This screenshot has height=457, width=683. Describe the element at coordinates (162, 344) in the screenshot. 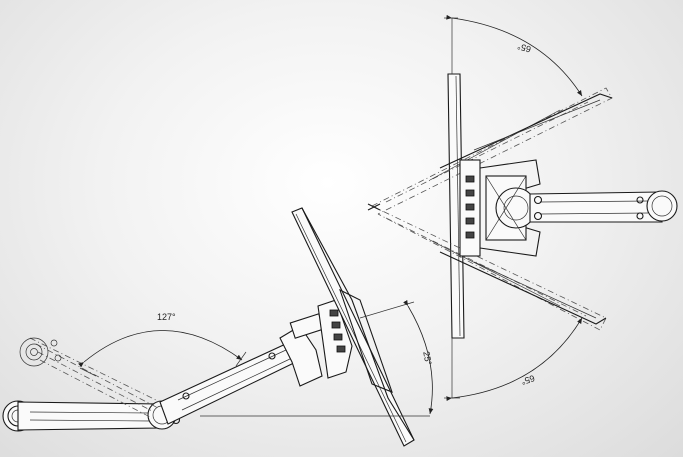

I see `angle-127-dimension: 127°` at that location.